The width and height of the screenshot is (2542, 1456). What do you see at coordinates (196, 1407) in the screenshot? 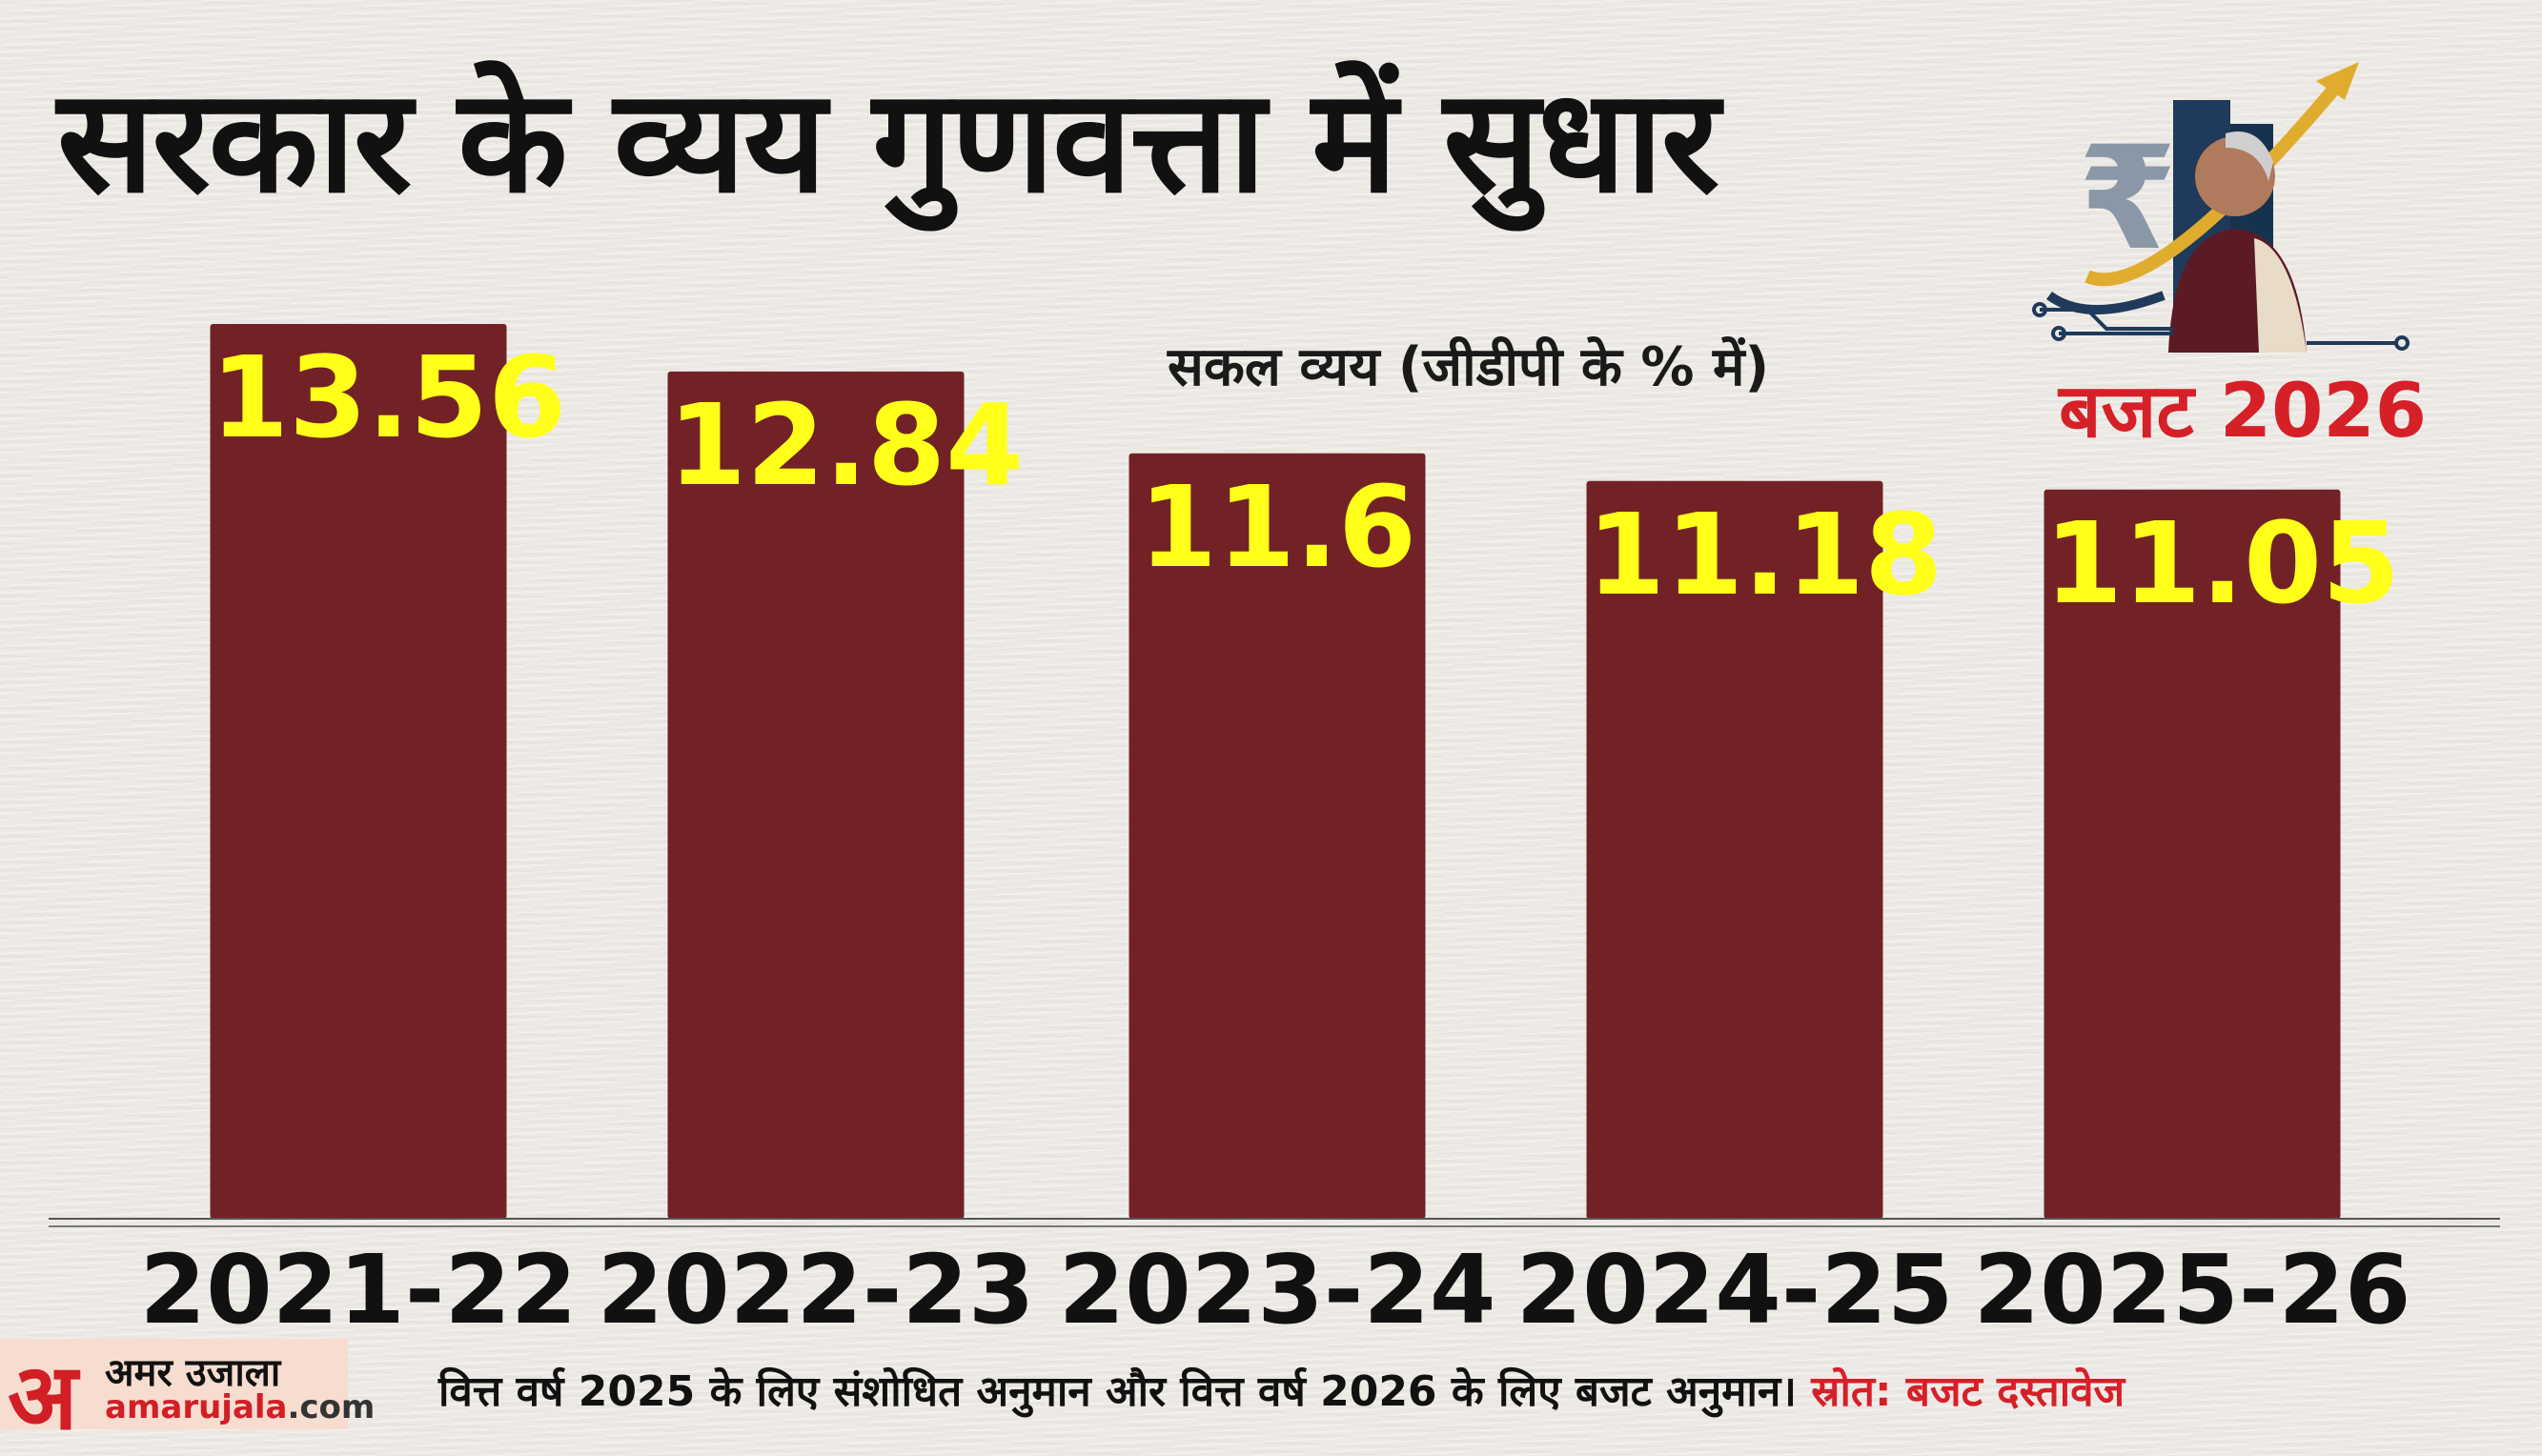
I see `logo-domain-main: amarujala` at bounding box center [196, 1407].